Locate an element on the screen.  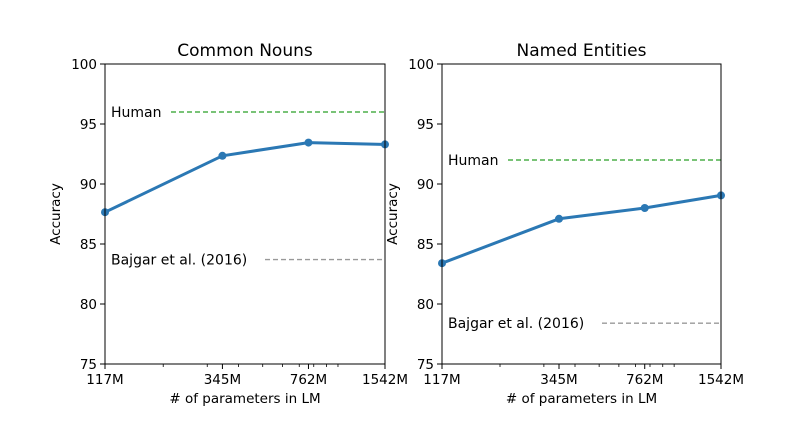
chart-title: Common Nouns is located at coordinates (245, 51).